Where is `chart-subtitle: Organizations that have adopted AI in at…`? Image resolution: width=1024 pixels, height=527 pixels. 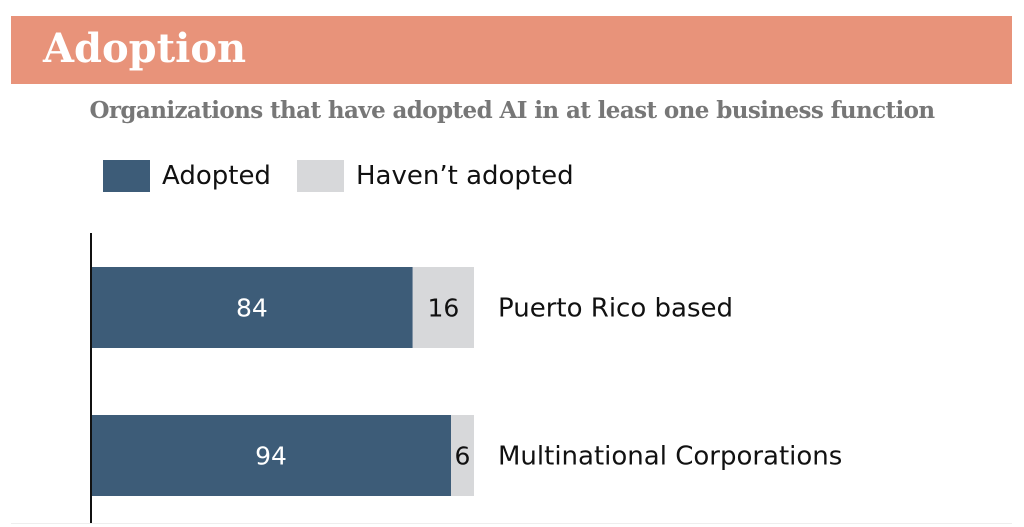
chart-subtitle: Organizations that have adopted AI in at… is located at coordinates (512, 110).